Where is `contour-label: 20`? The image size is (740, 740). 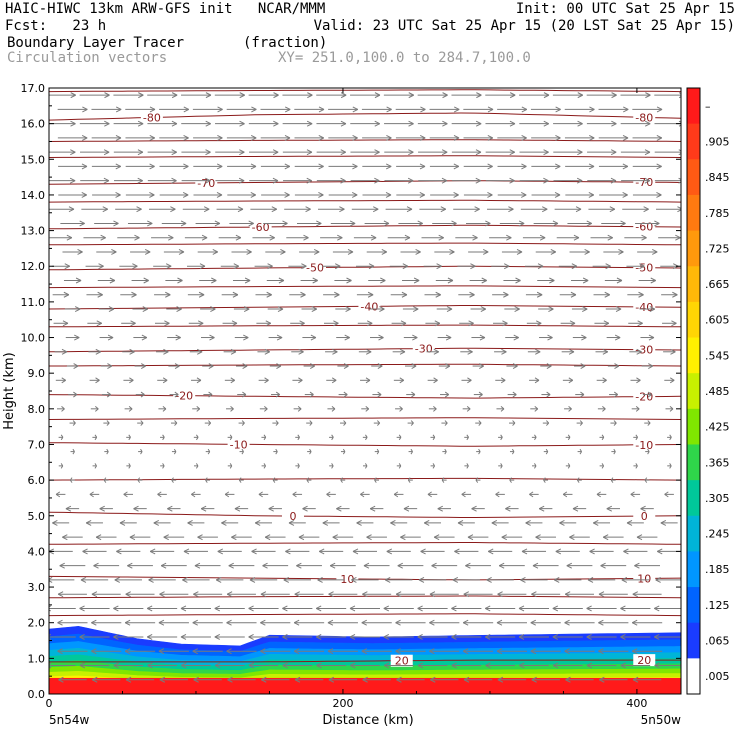
contour-label: 20 is located at coordinates (644, 660).